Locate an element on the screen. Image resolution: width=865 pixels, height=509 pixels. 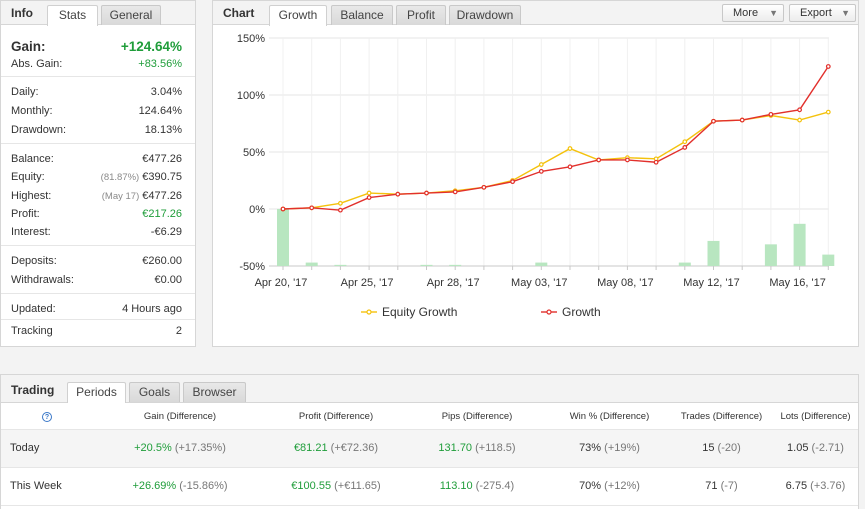
more-dropdown: More ▼ is located at coordinates (753, 13).